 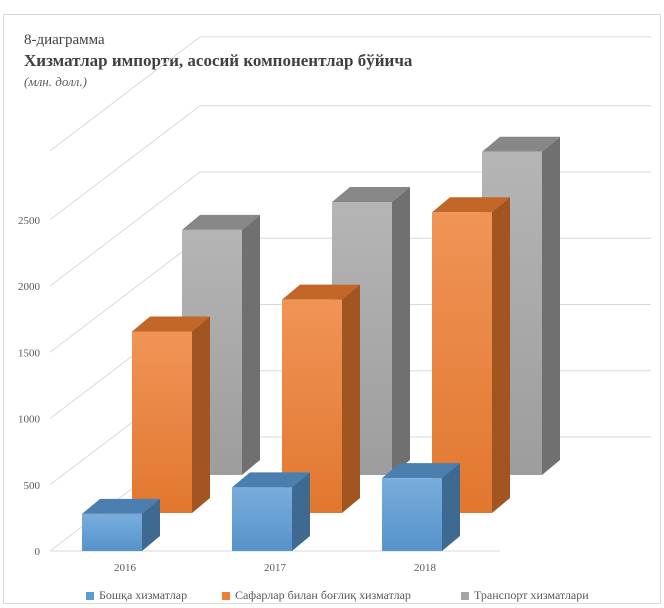 I want to click on legend-label-transport: Транспорт хизматлари, so click(x=531, y=595).